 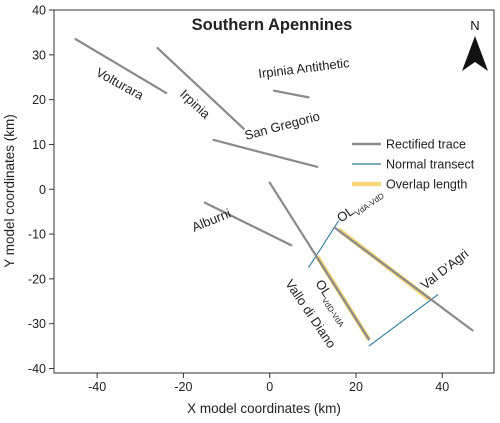 I want to click on fault-label: Alburni, so click(x=211, y=220).